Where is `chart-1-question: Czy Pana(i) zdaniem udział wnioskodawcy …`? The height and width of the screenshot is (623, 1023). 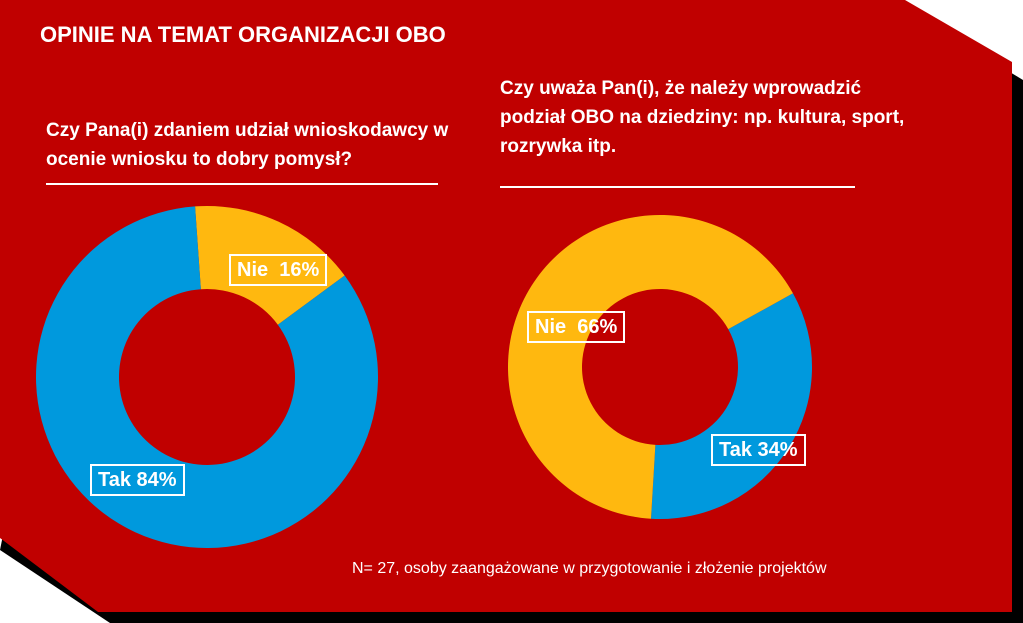
chart-1-question: Czy Pana(i) zdaniem udział wnioskodawcy … is located at coordinates (247, 145).